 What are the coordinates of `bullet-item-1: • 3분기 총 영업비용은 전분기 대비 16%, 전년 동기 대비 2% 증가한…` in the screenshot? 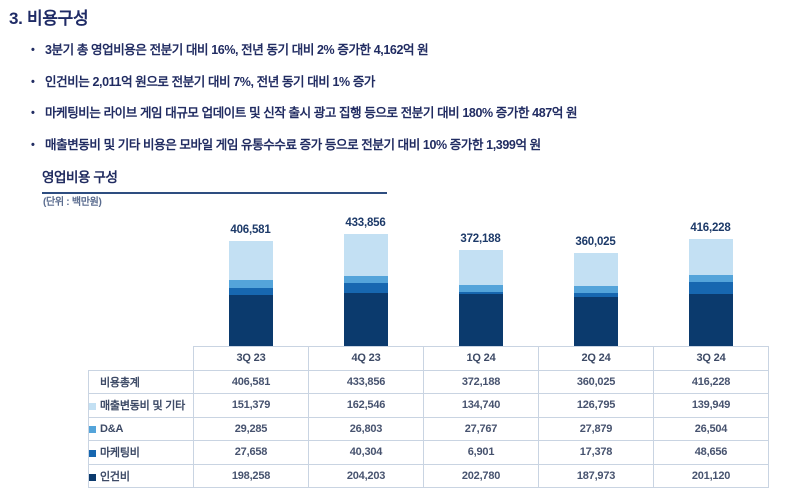 It's located at (406, 50).